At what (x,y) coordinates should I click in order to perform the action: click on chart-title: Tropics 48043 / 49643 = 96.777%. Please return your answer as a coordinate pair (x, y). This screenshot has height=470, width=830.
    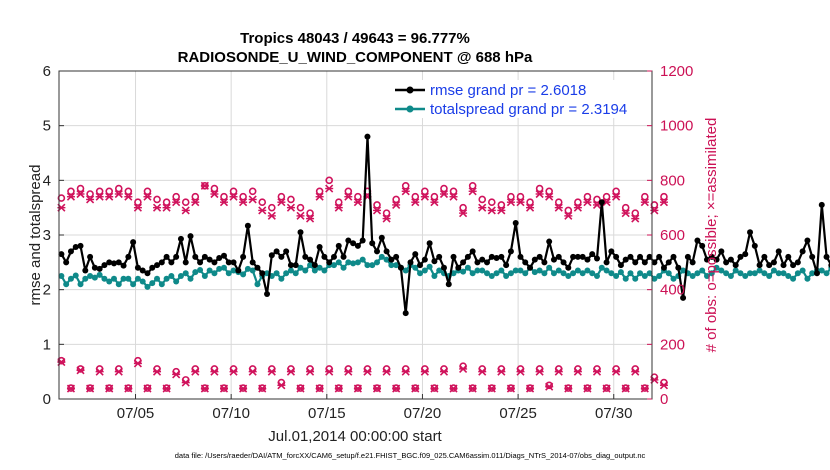
    Looking at the image, I should click on (355, 38).